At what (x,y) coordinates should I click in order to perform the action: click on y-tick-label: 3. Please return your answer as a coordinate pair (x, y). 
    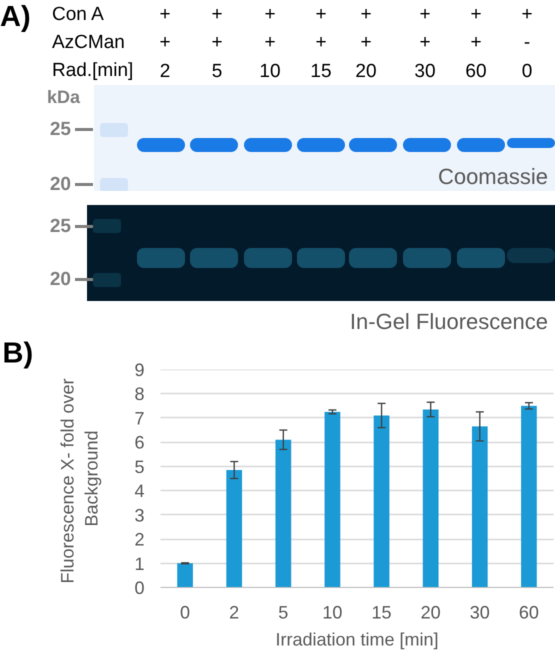
    Looking at the image, I should click on (139, 515).